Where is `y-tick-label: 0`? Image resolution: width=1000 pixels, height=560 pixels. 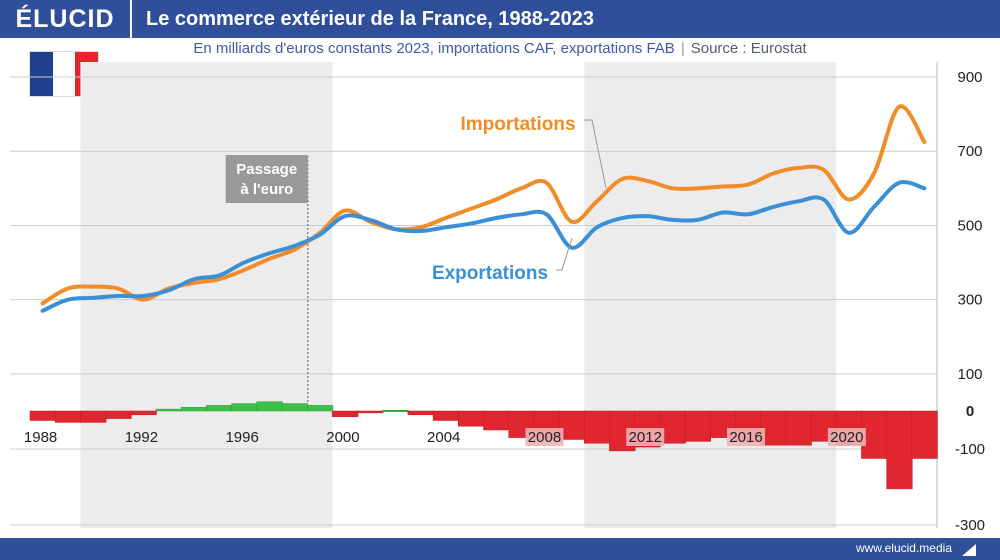
y-tick-label: 0 is located at coordinates (970, 411).